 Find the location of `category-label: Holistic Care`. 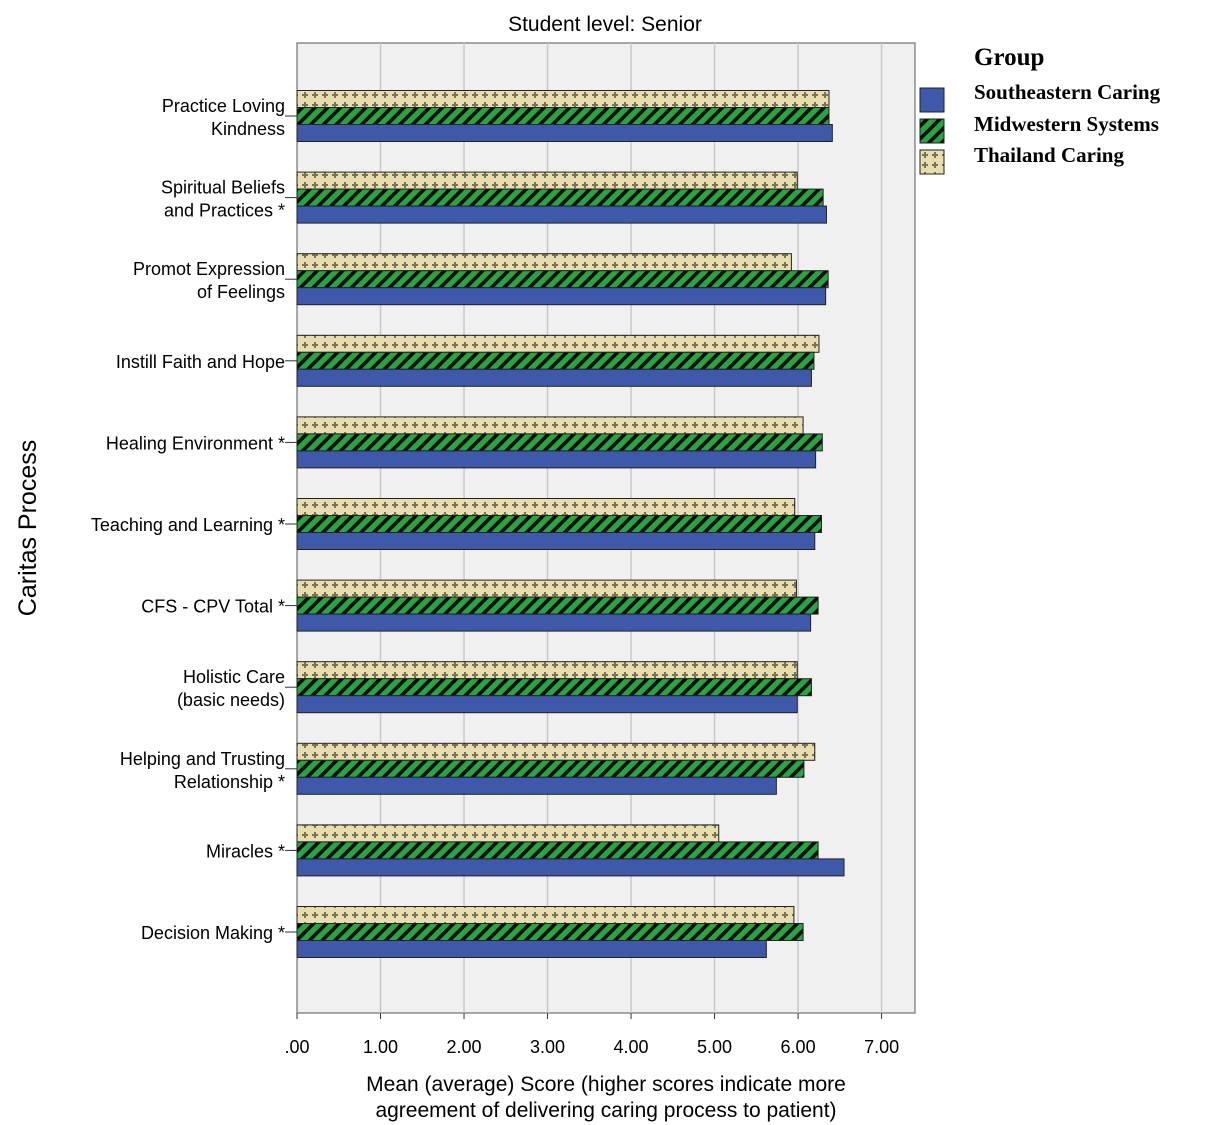

category-label: Holistic Care is located at coordinates (234, 677).